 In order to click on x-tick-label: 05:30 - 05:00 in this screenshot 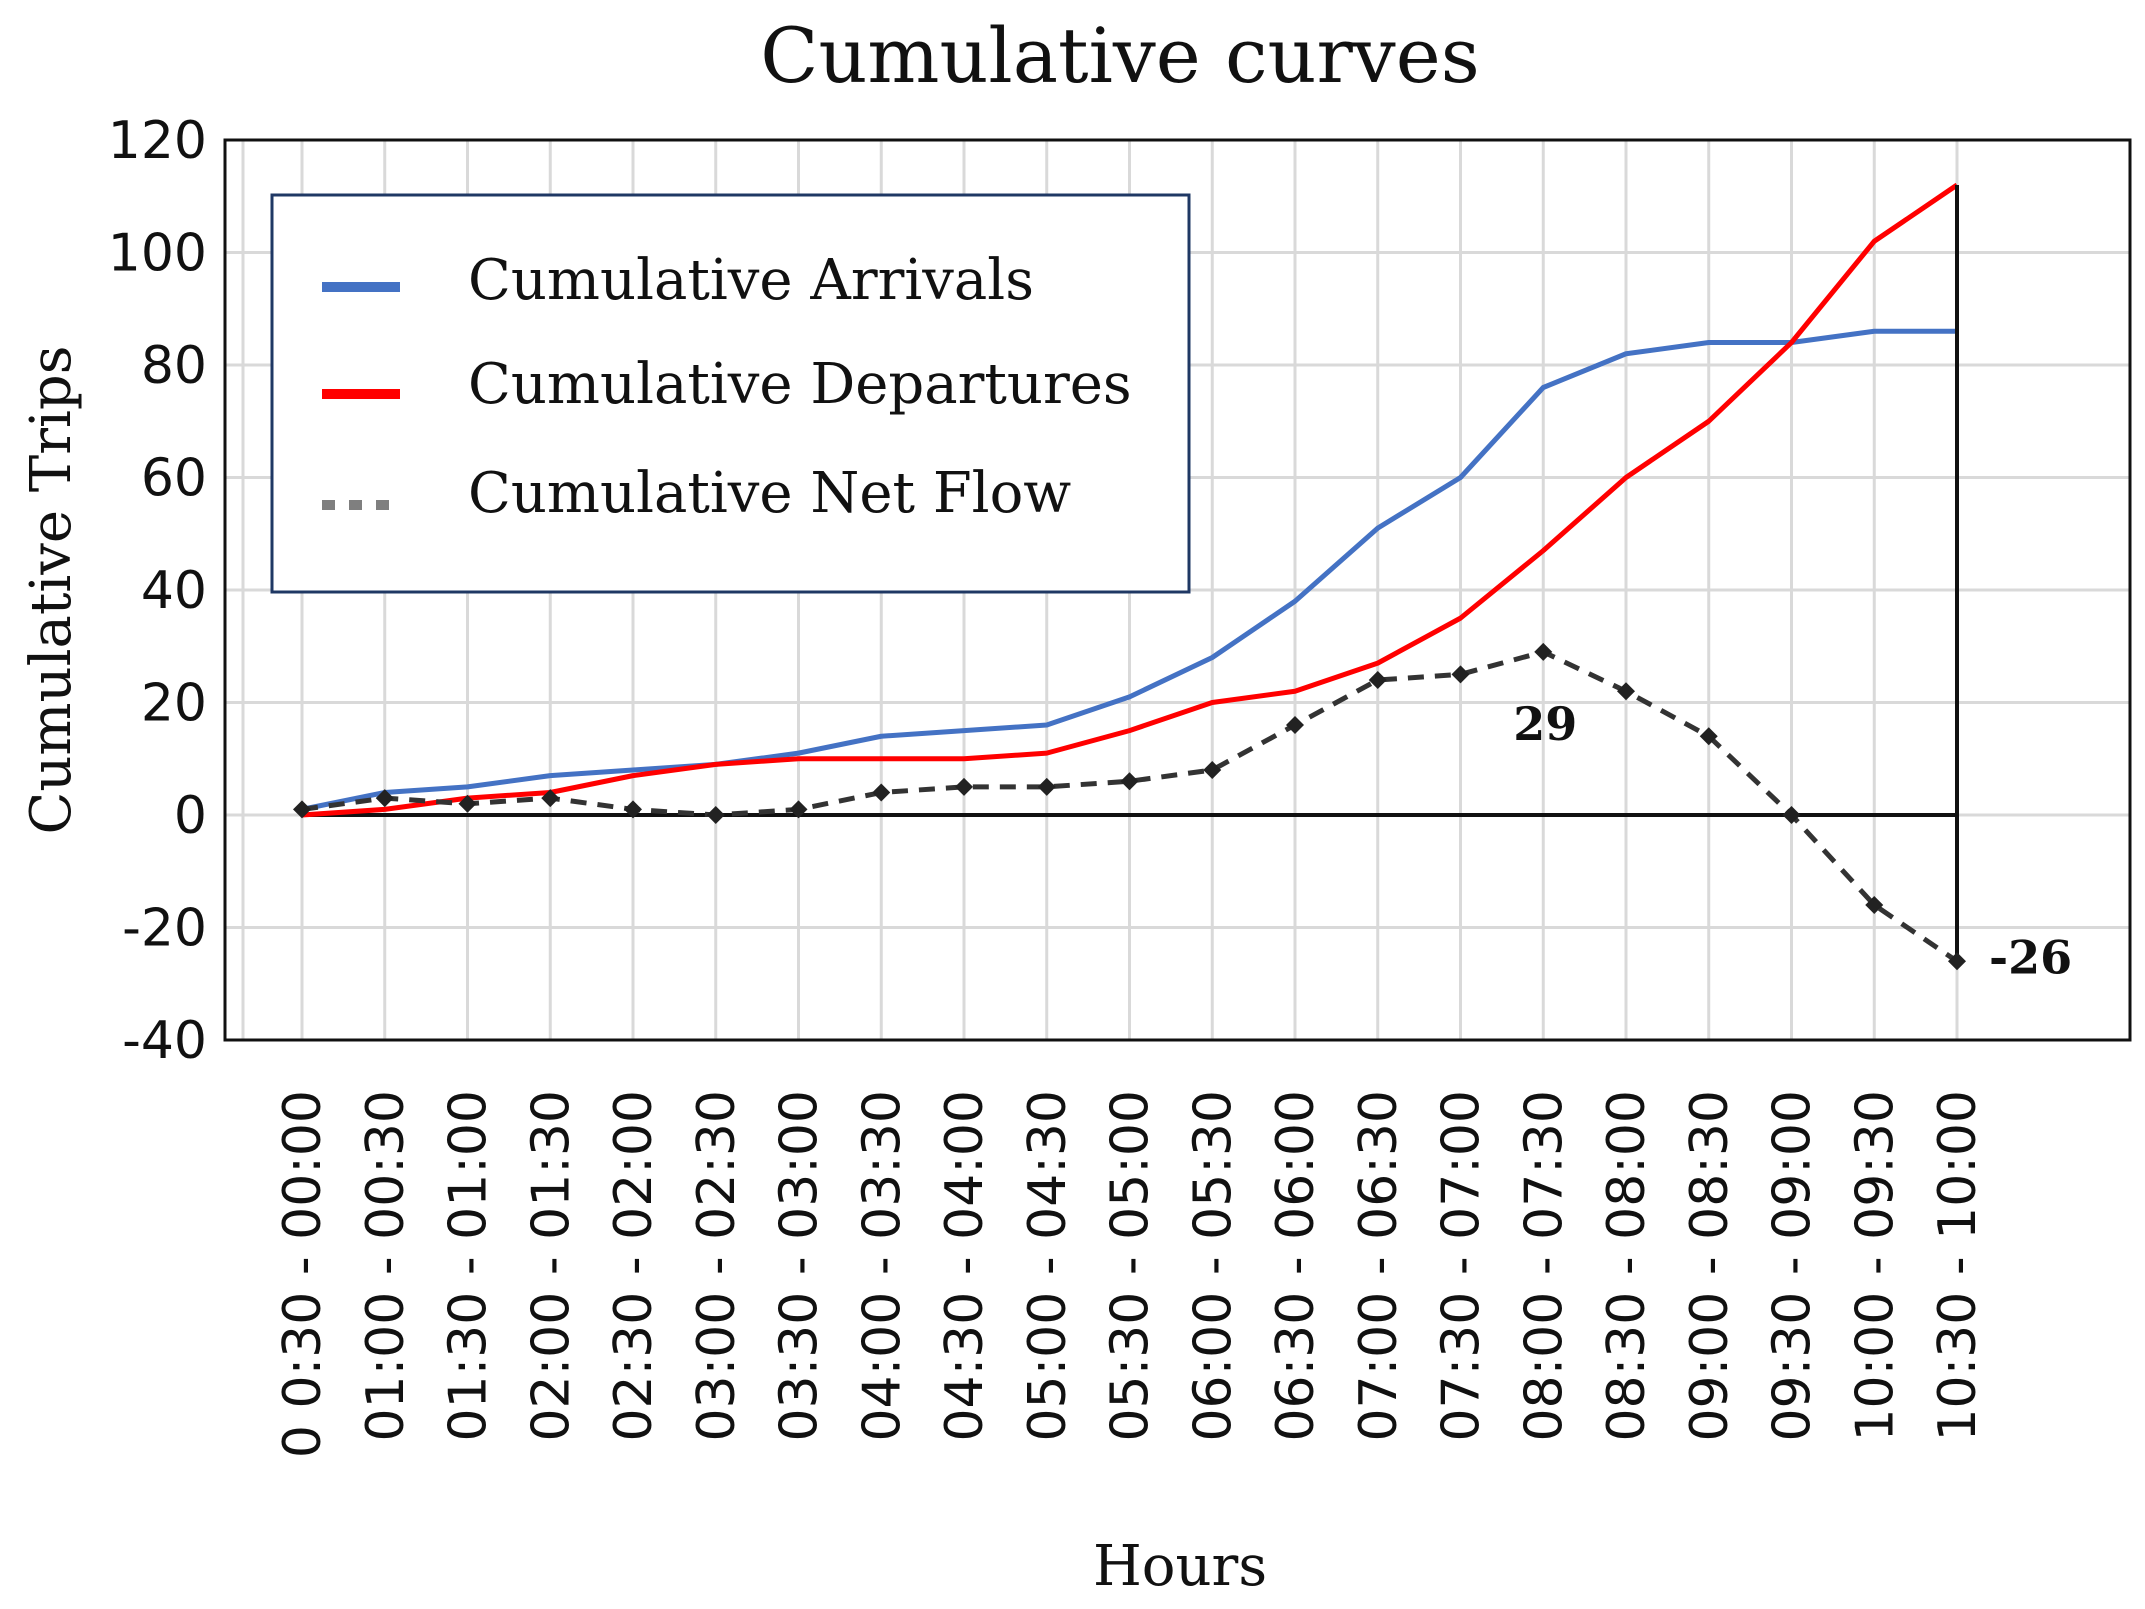, I will do `click(1131, 1266)`.